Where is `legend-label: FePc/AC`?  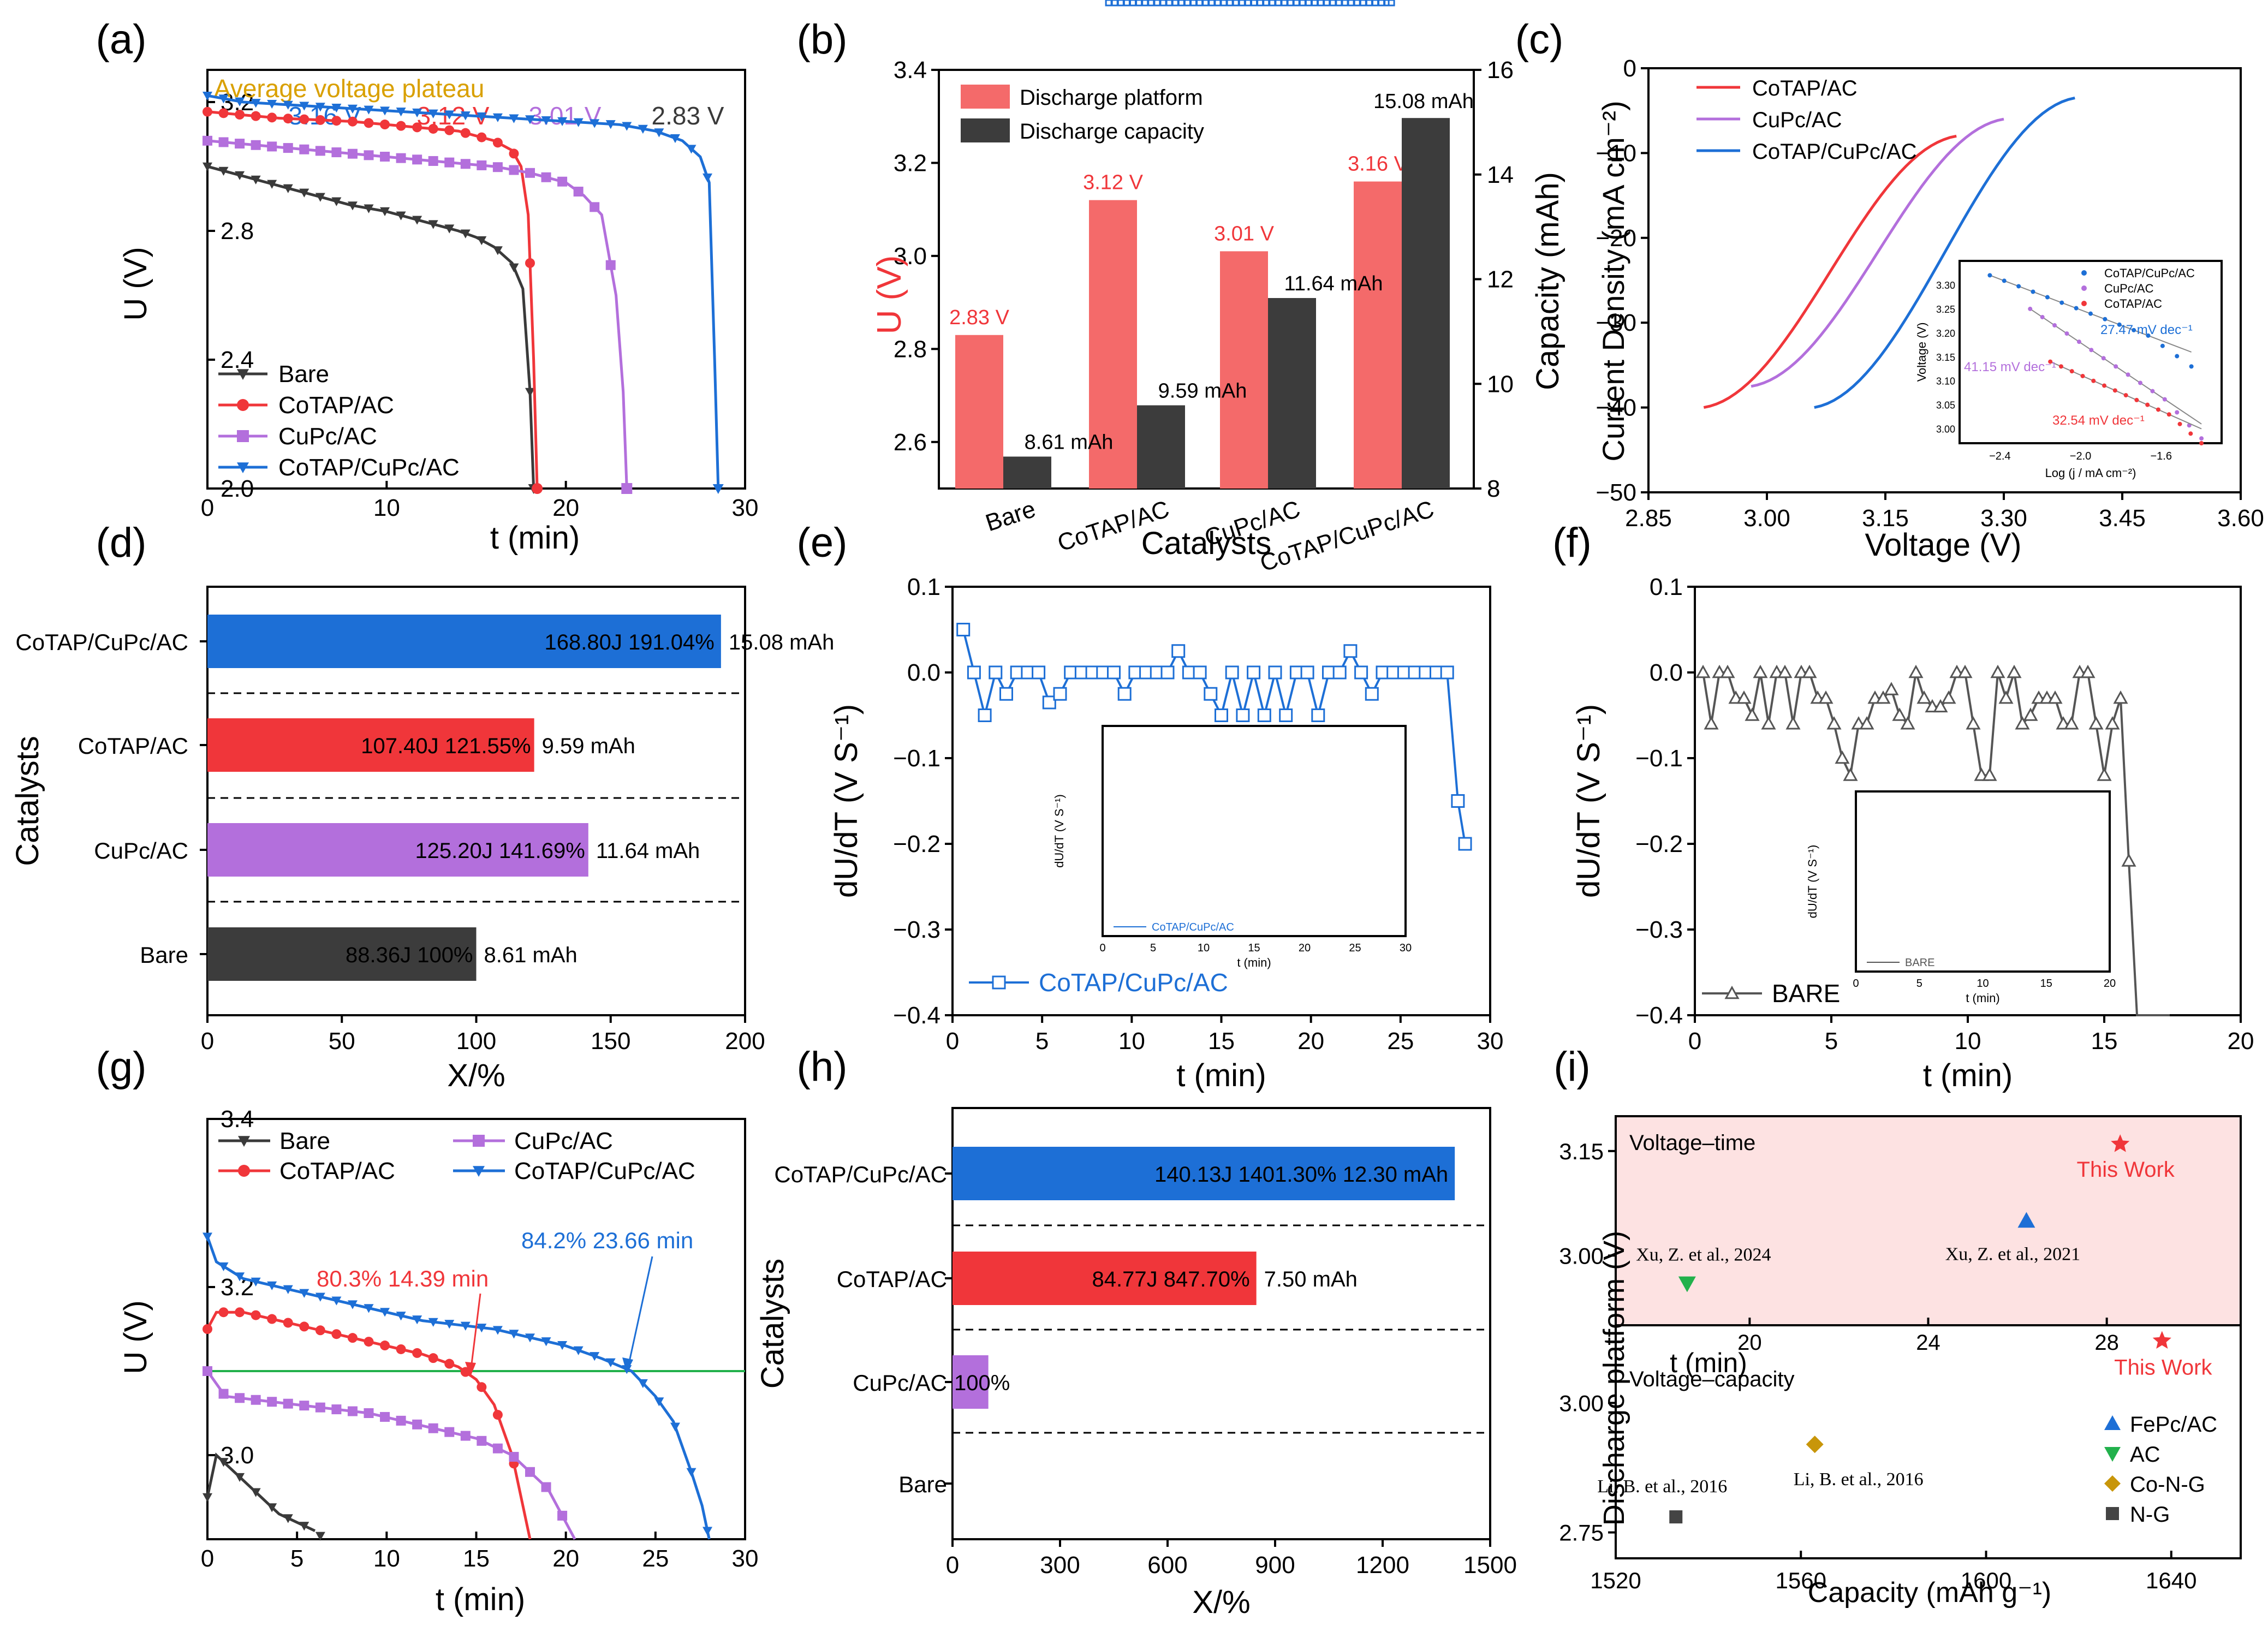 legend-label: FePc/AC is located at coordinates (2173, 1425).